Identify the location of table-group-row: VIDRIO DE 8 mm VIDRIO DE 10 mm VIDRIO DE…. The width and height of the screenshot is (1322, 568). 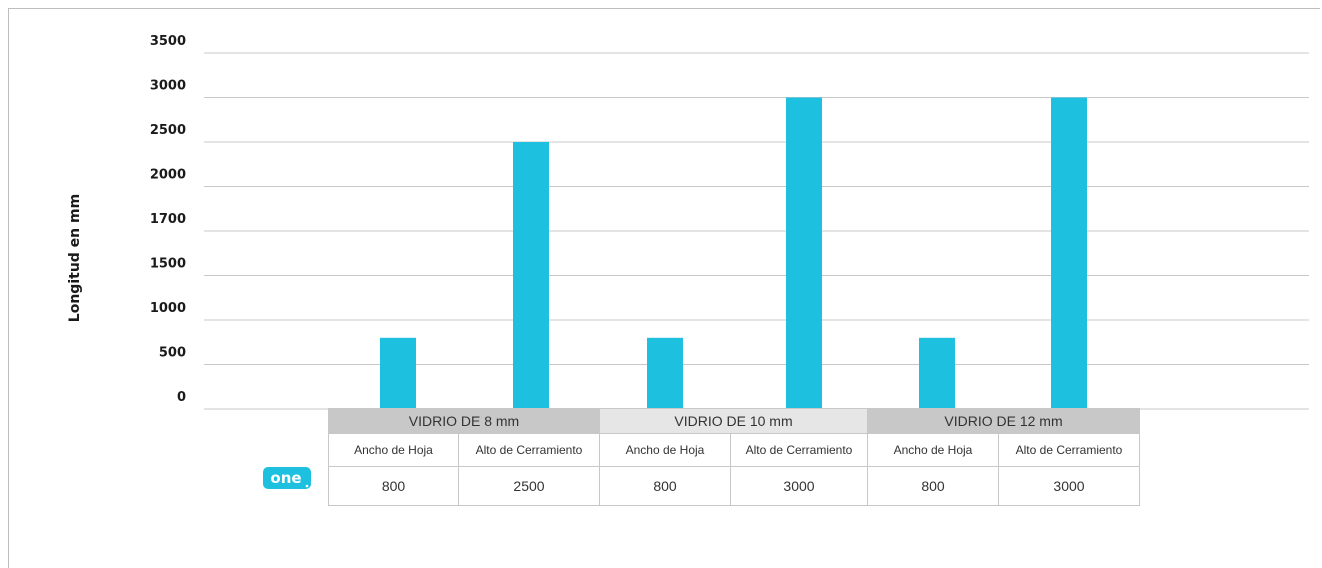
(734, 421).